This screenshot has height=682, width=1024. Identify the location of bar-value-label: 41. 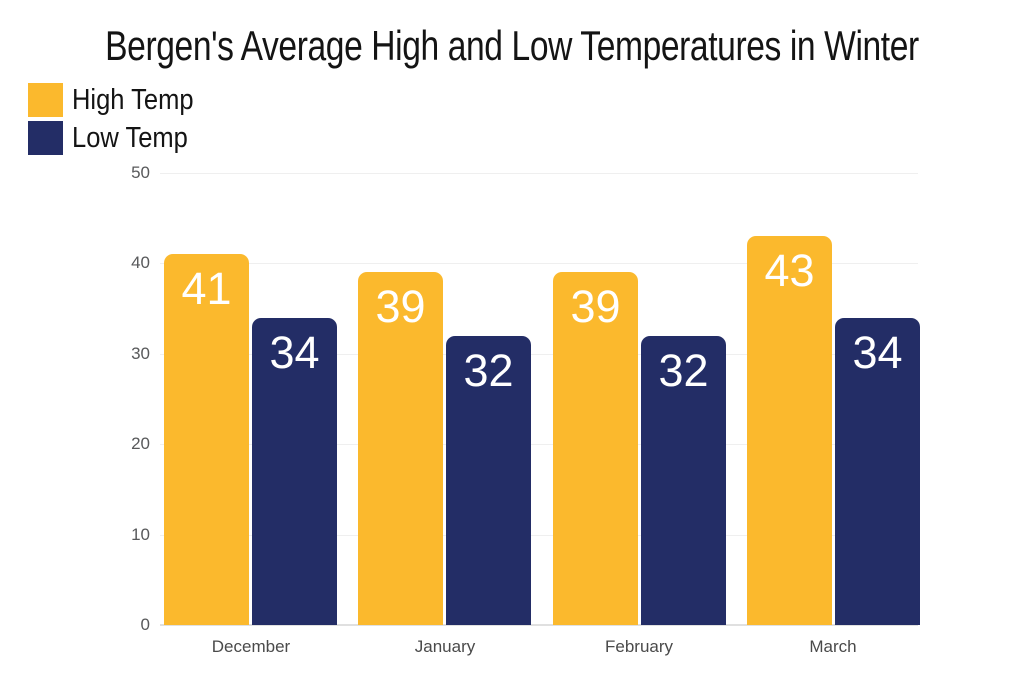
(206, 288).